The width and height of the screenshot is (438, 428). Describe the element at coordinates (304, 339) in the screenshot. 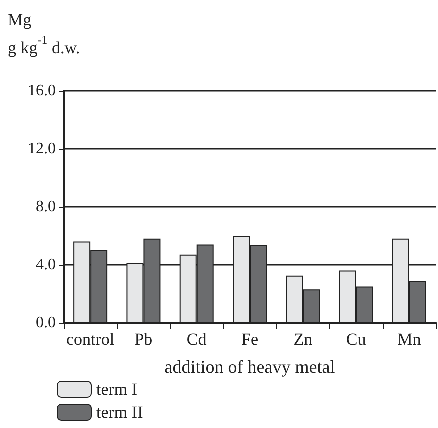

I see `x-tick-label: Zn` at that location.